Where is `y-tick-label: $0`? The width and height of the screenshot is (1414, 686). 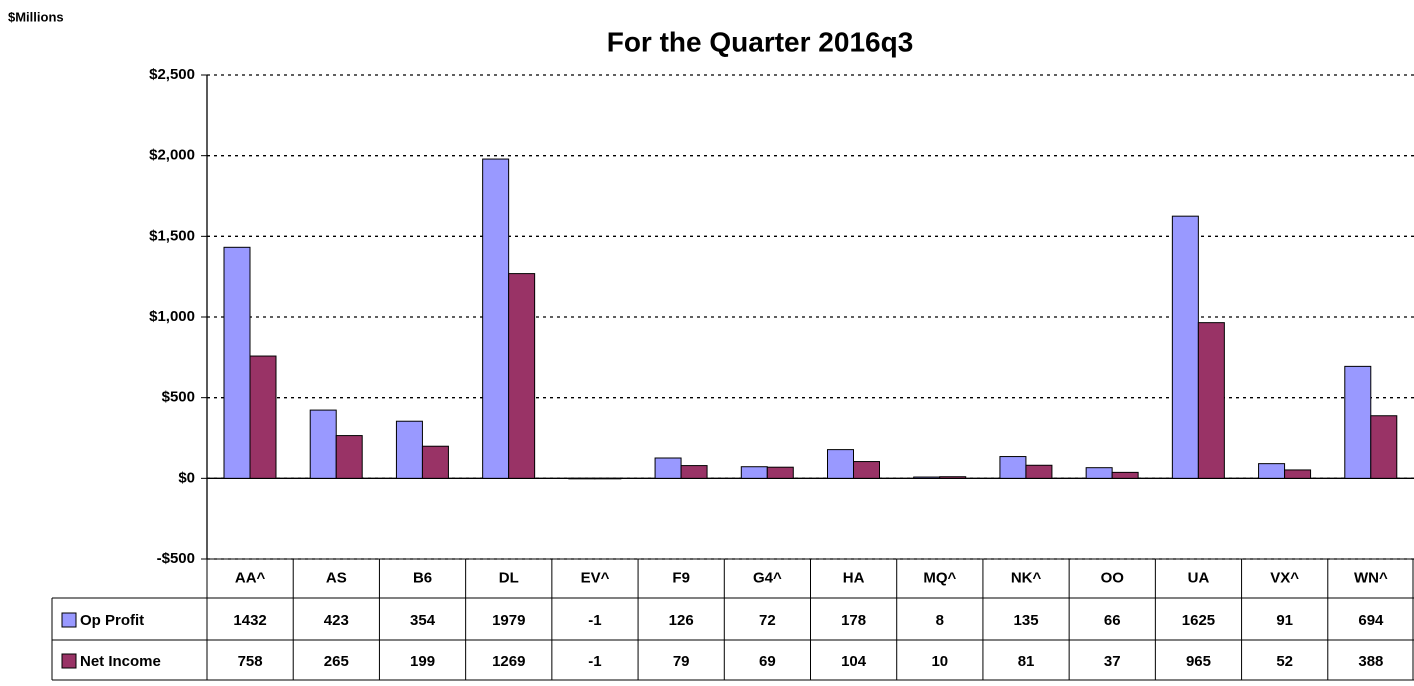
y-tick-label: $0 is located at coordinates (186, 477).